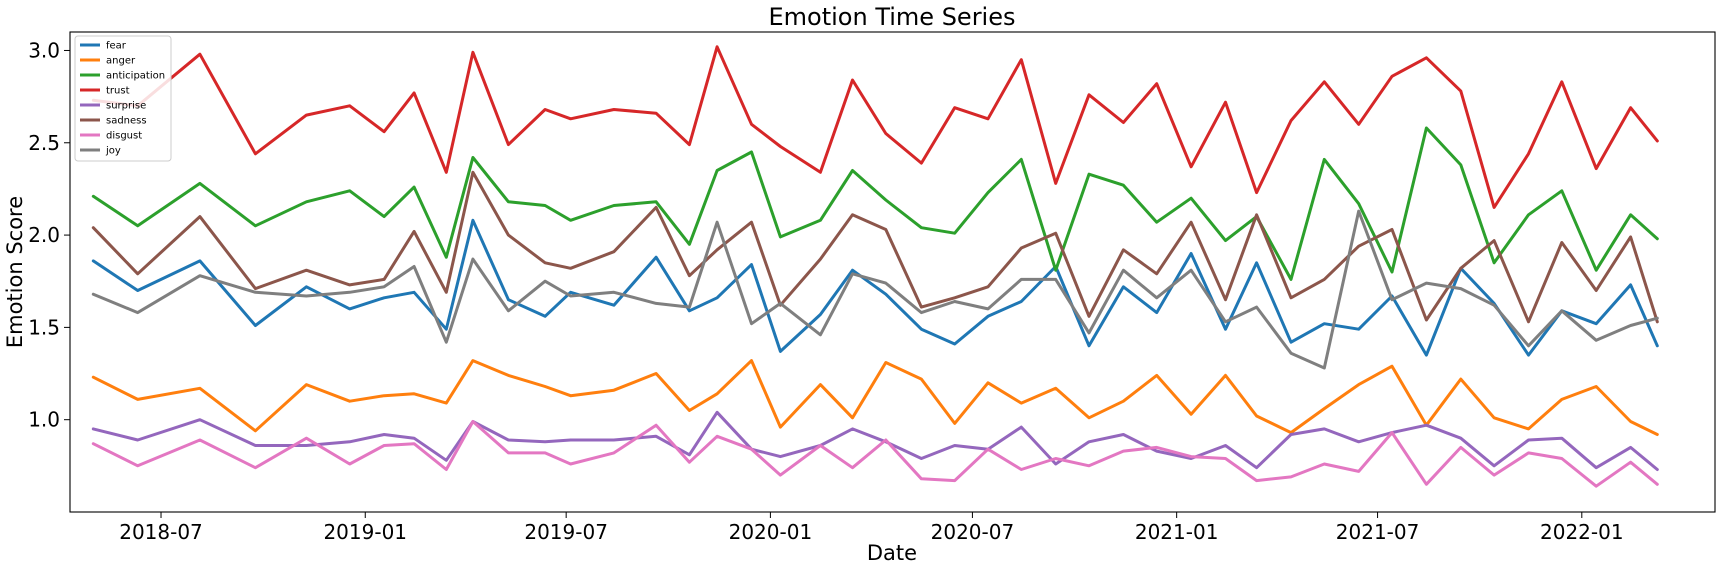  Describe the element at coordinates (126, 106) in the screenshot. I see `legend-label-surprise: surprise` at that location.